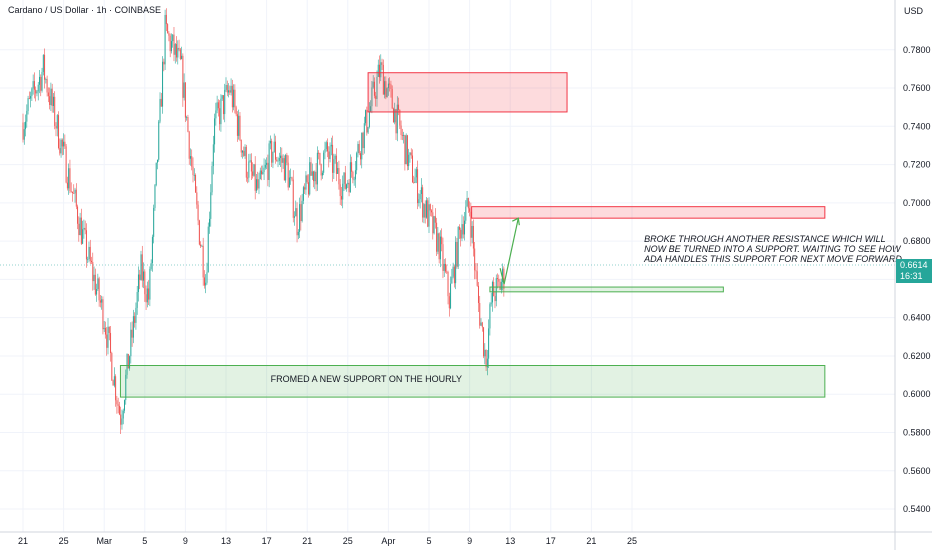 This screenshot has width=932, height=550. Describe the element at coordinates (917, 165) in the screenshot. I see `y-tick-label: 0.7200` at that location.